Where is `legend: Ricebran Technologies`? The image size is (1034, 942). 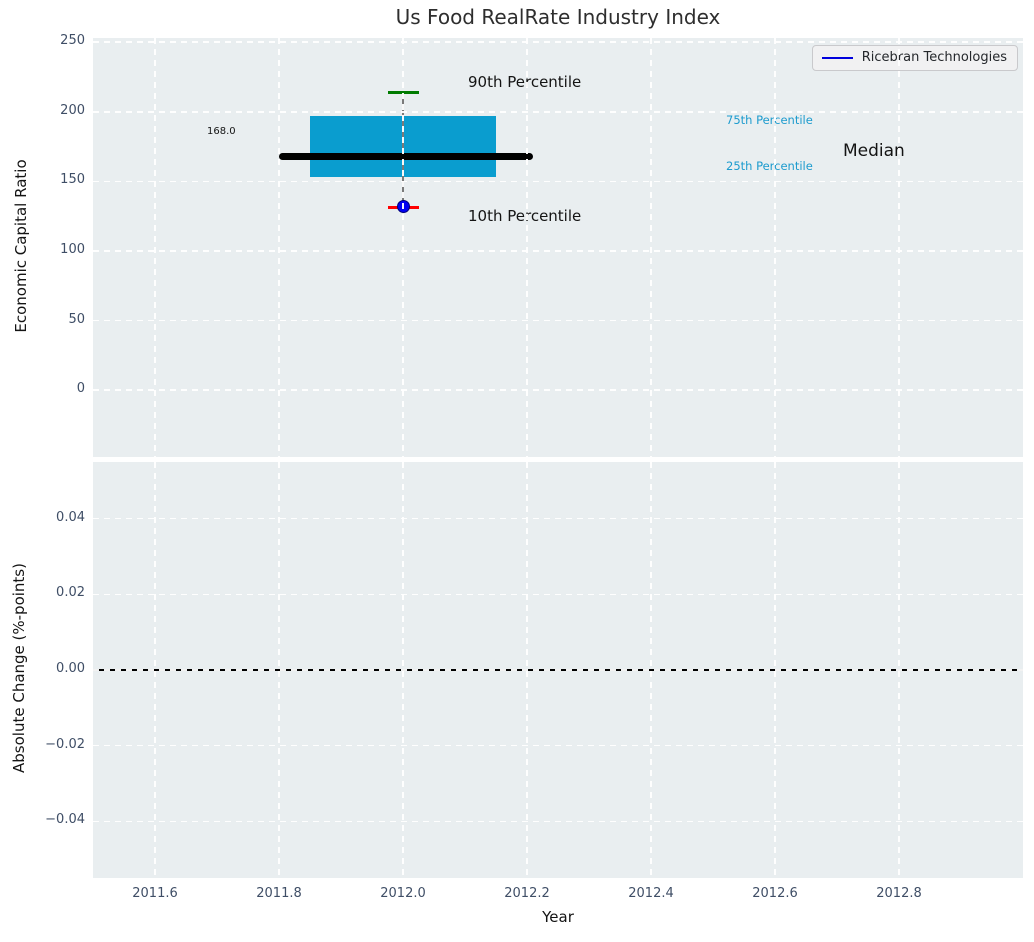 legend: Ricebran Technologies is located at coordinates (914, 58).